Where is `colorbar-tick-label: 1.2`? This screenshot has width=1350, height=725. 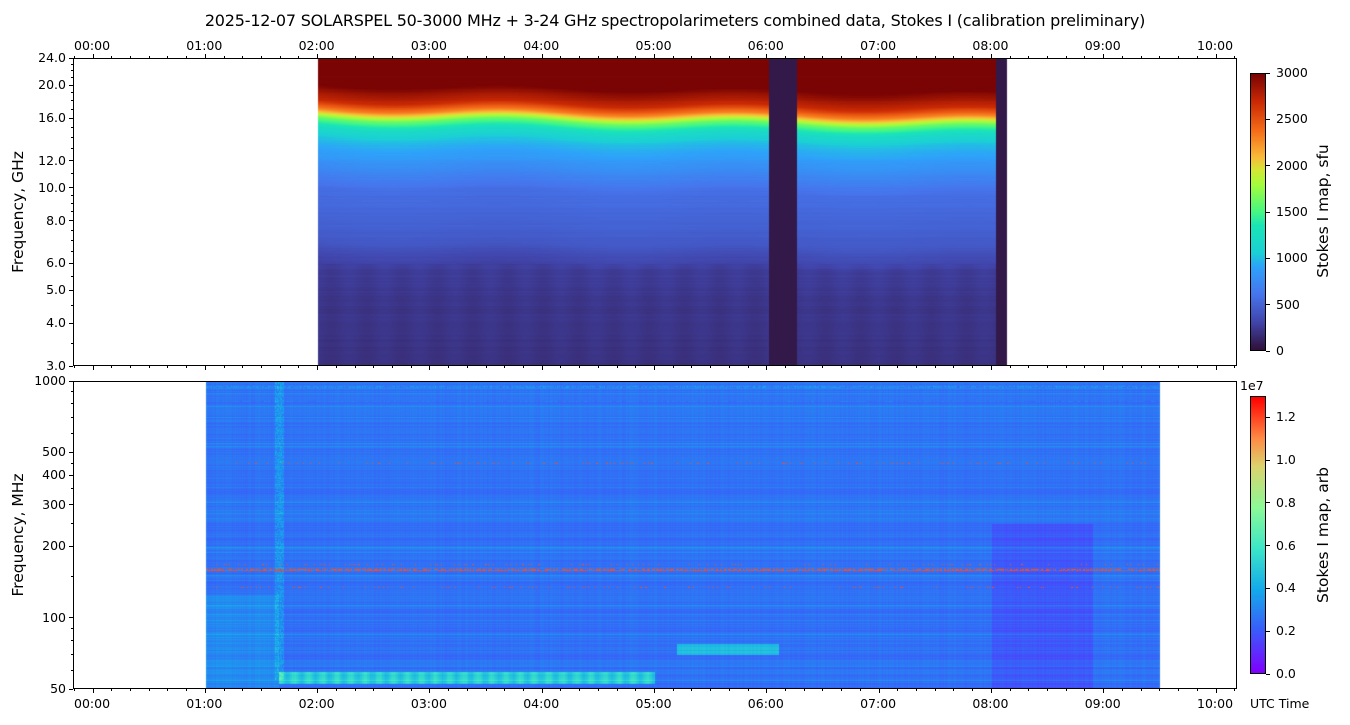
colorbar-tick-label: 1.2 is located at coordinates (1286, 417).